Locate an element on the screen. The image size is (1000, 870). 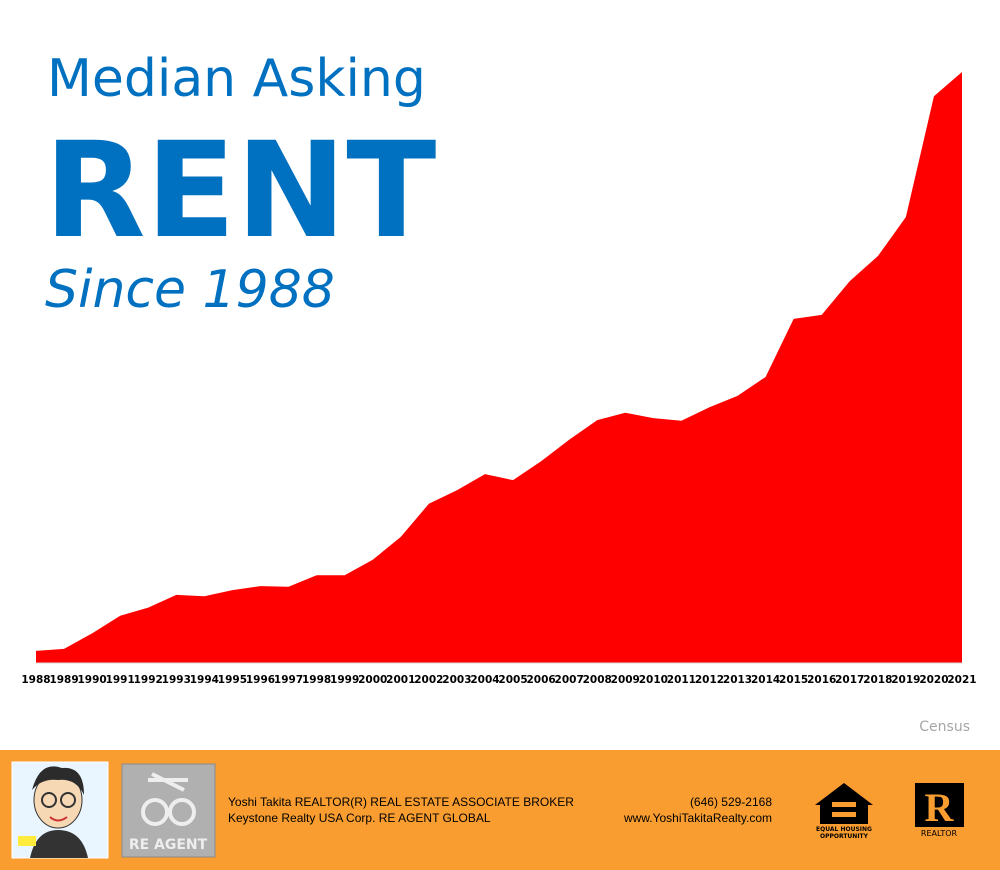
x-tick-label: 2017 is located at coordinates (849, 680).